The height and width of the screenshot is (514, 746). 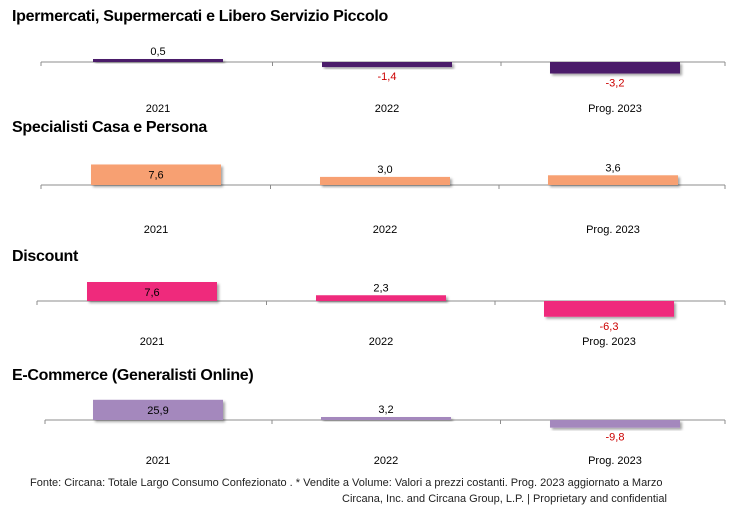 I want to click on data-label: -9,8, so click(x=615, y=438).